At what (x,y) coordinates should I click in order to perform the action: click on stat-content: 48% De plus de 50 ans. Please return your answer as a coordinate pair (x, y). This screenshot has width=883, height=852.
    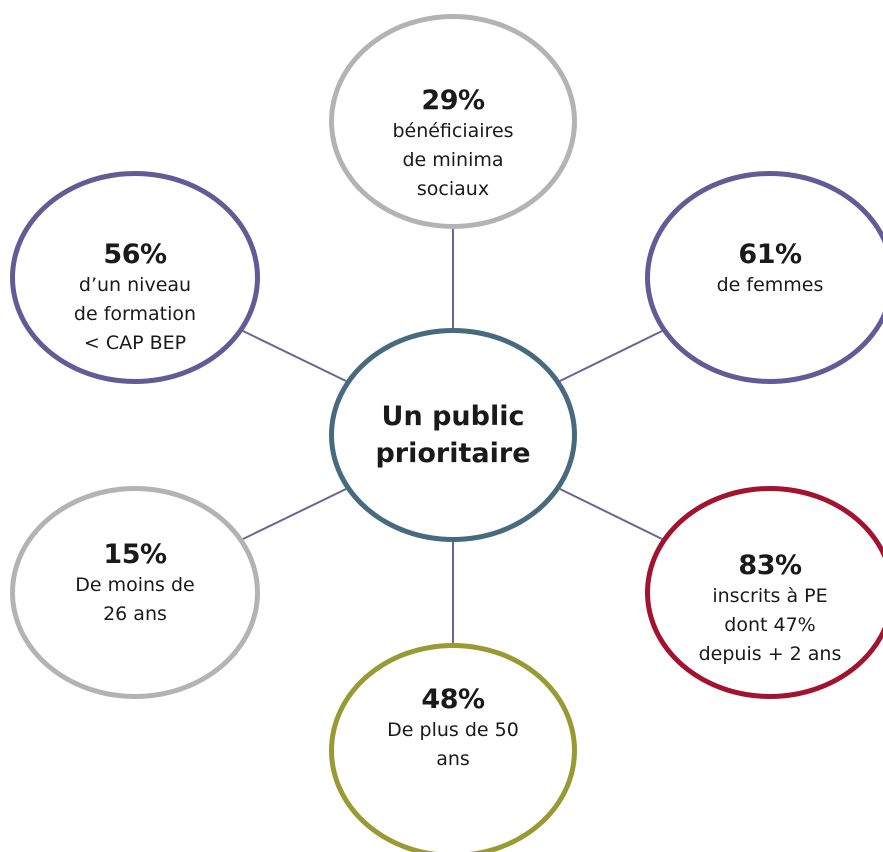
    Looking at the image, I should click on (453, 729).